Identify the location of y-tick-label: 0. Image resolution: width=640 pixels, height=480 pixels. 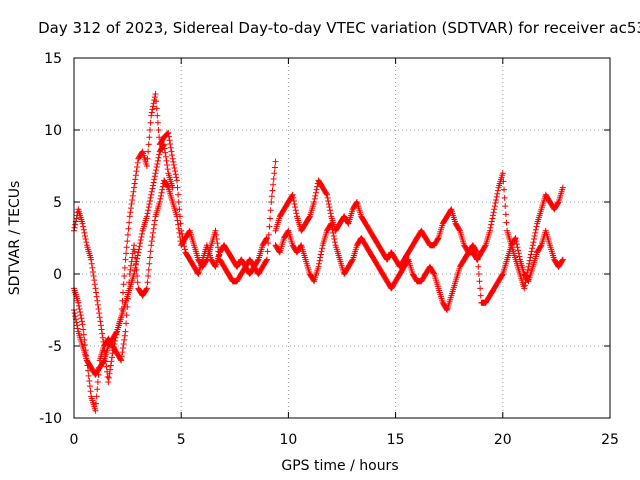
(57, 275).